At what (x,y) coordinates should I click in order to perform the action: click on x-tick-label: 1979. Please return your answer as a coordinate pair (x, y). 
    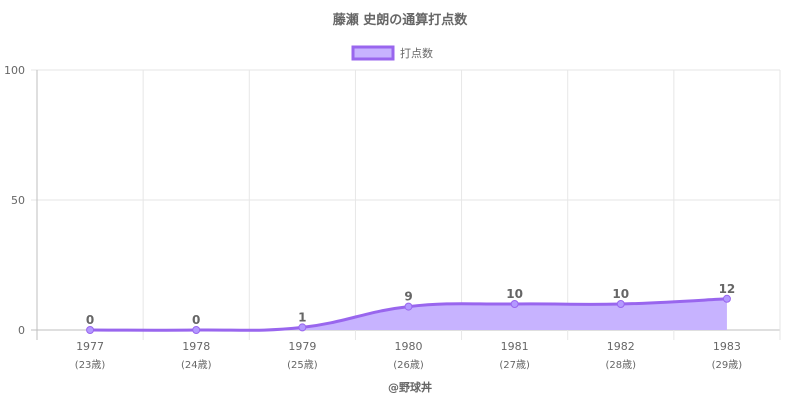
    Looking at the image, I should click on (302, 346).